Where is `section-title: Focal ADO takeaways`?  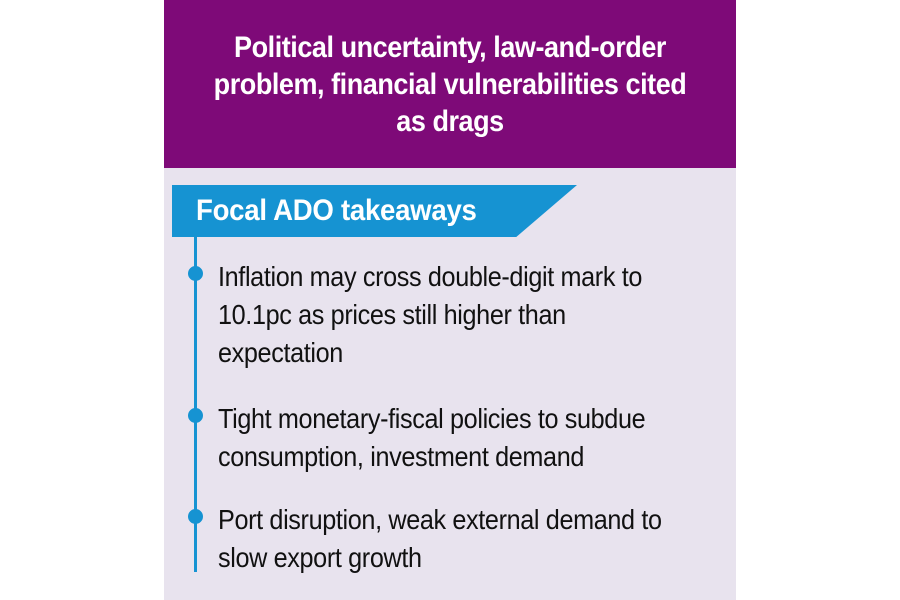
section-title: Focal ADO takeaways is located at coordinates (336, 210).